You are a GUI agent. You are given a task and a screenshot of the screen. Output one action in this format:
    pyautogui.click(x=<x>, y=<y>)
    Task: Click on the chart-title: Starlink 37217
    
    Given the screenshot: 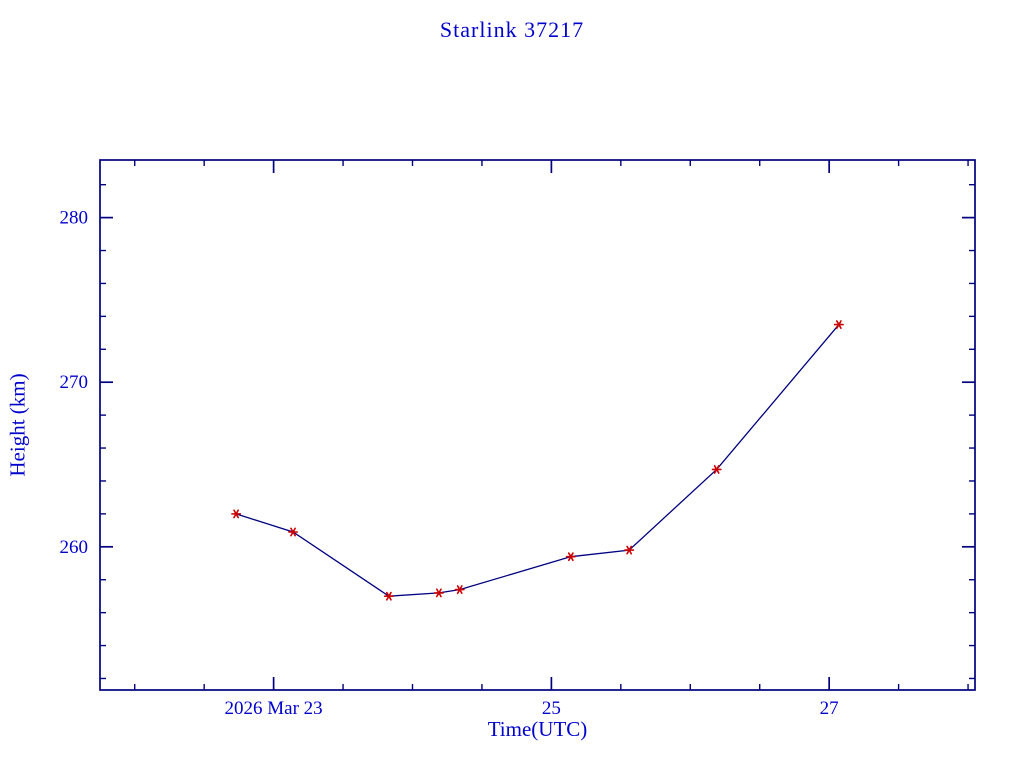 What is the action you would take?
    pyautogui.click(x=512, y=29)
    